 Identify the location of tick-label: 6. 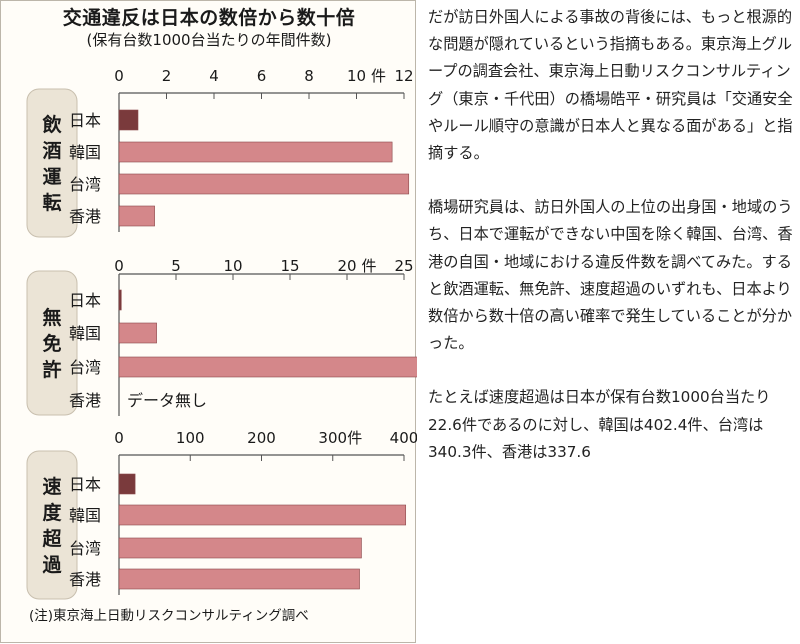
(262, 76).